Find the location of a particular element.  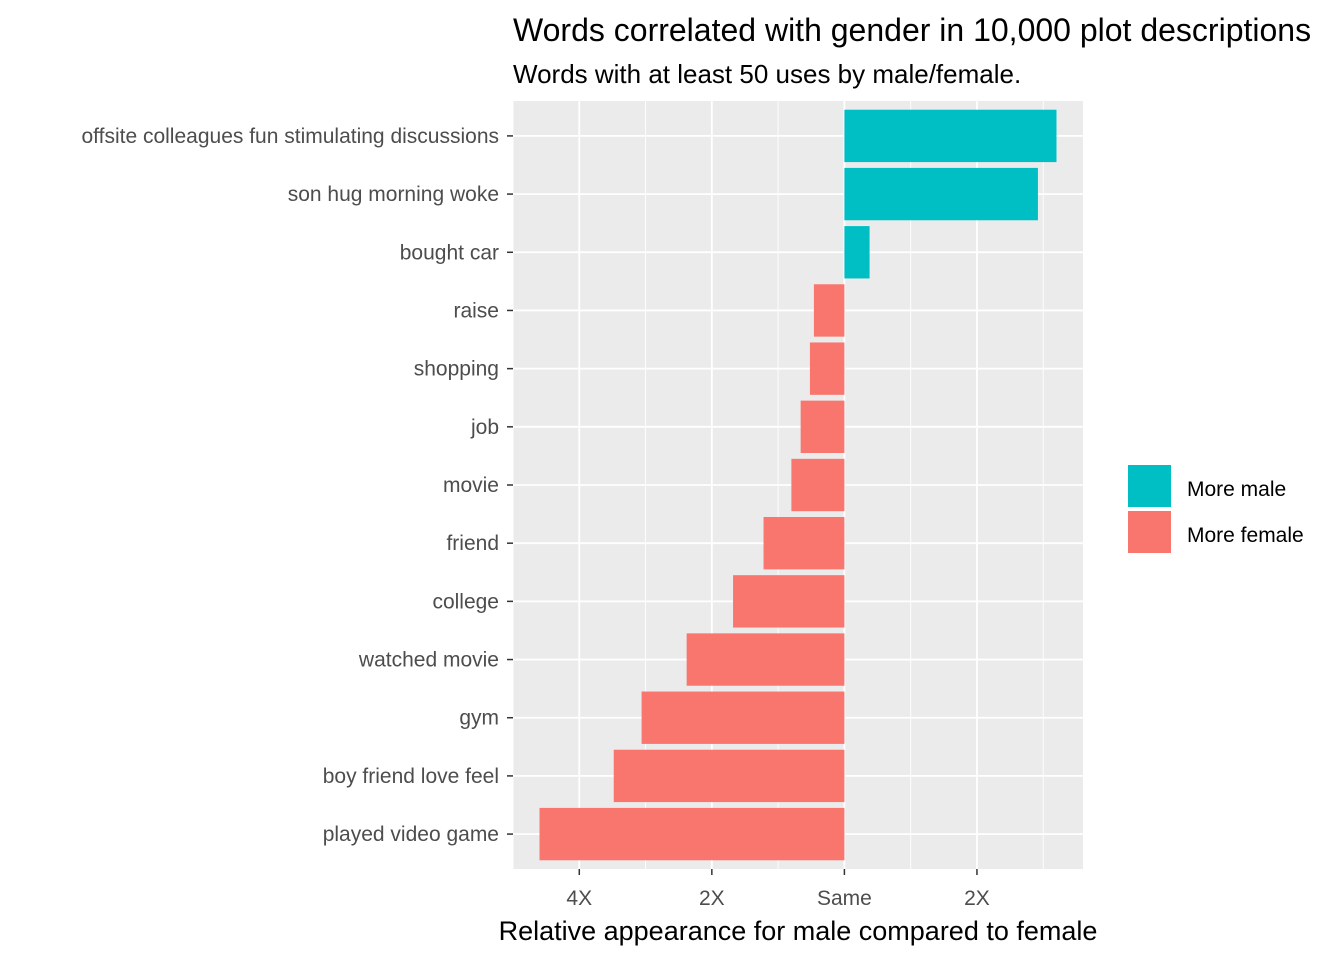

y-tick-label: watched movie is located at coordinates (428, 660).